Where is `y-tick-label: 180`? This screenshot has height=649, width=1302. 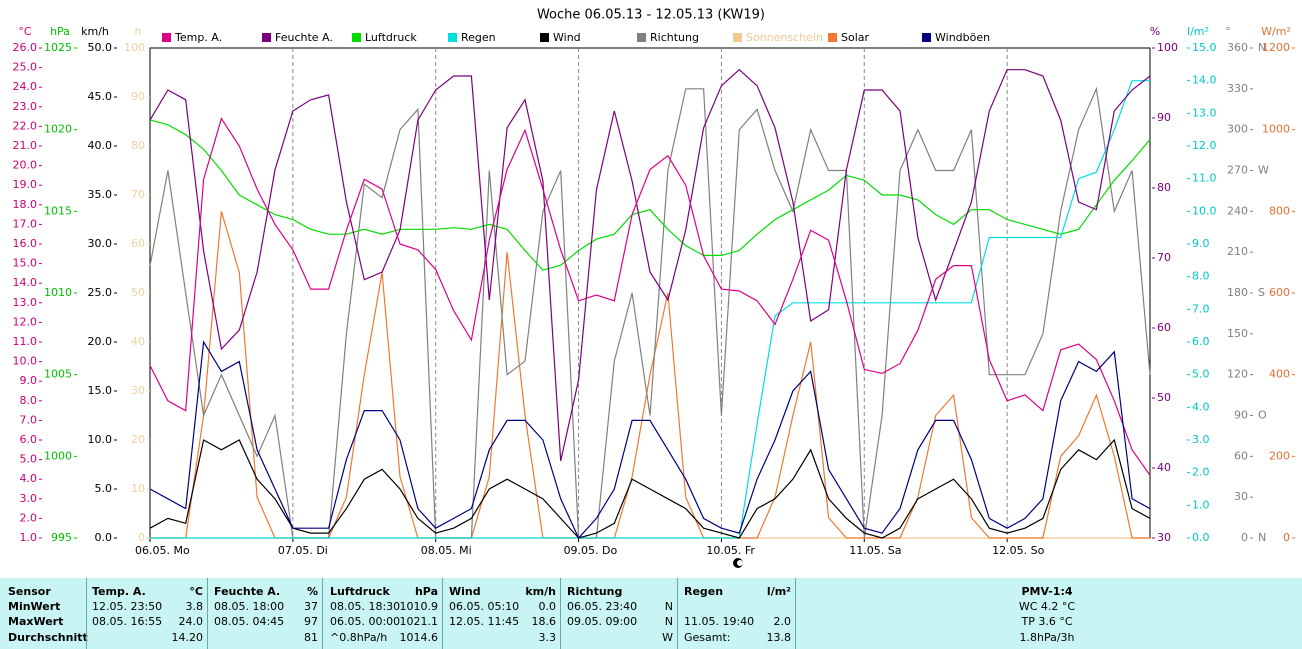
y-tick-label: 180 is located at coordinates (1237, 292).